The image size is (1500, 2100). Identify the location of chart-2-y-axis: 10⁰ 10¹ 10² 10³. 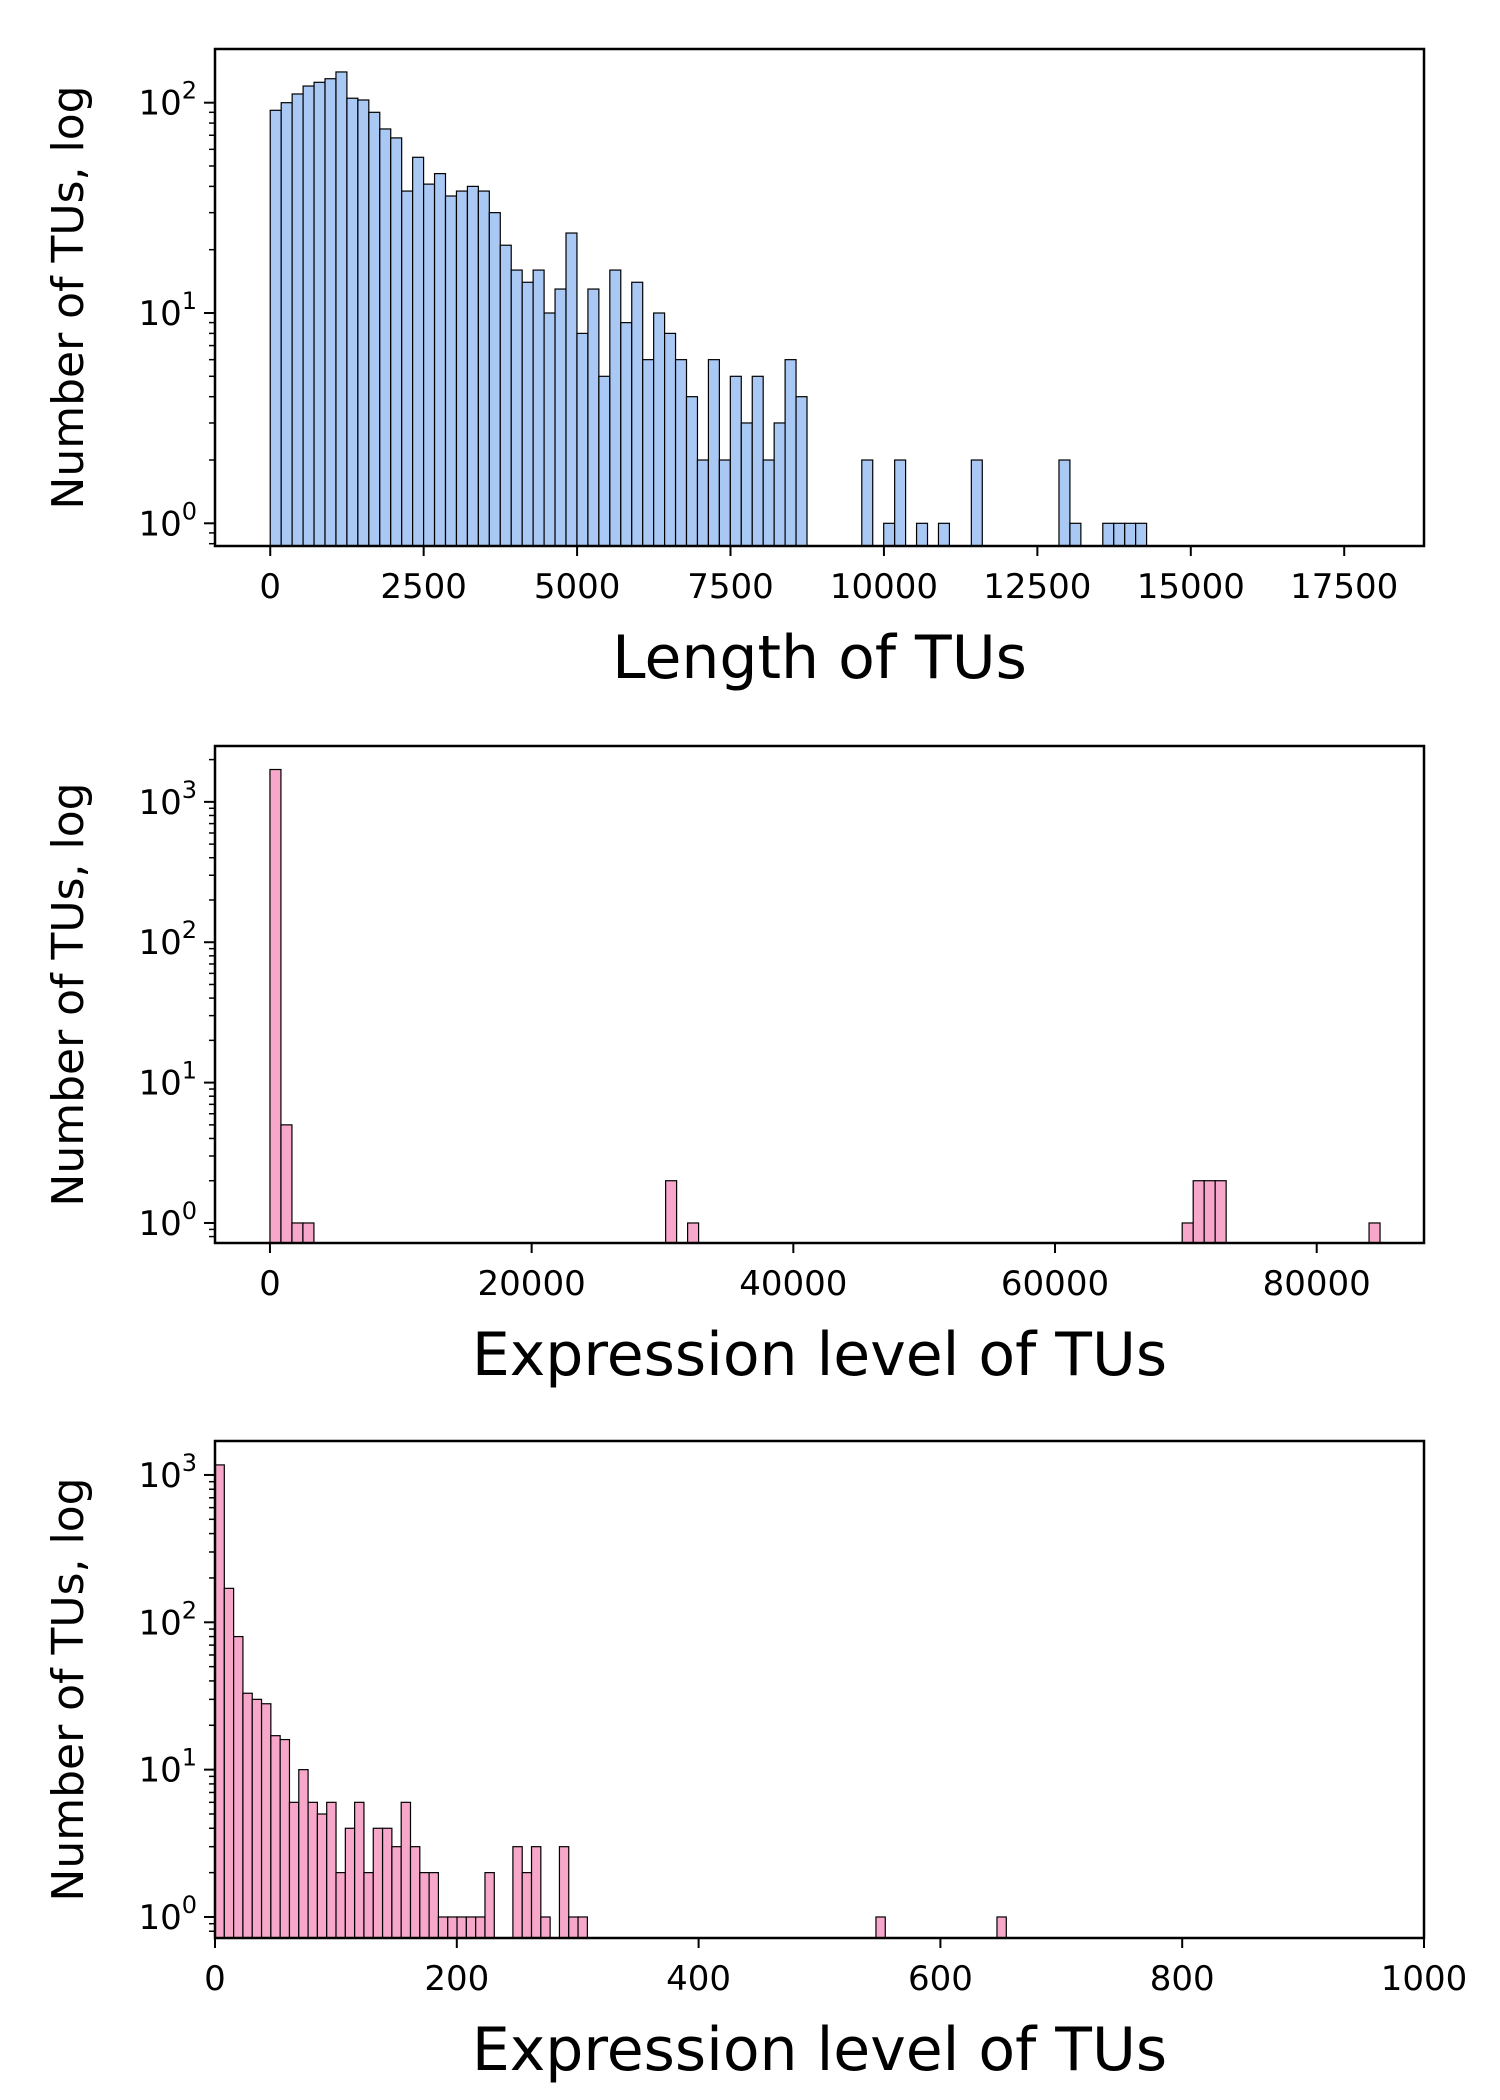
(176, 1001).